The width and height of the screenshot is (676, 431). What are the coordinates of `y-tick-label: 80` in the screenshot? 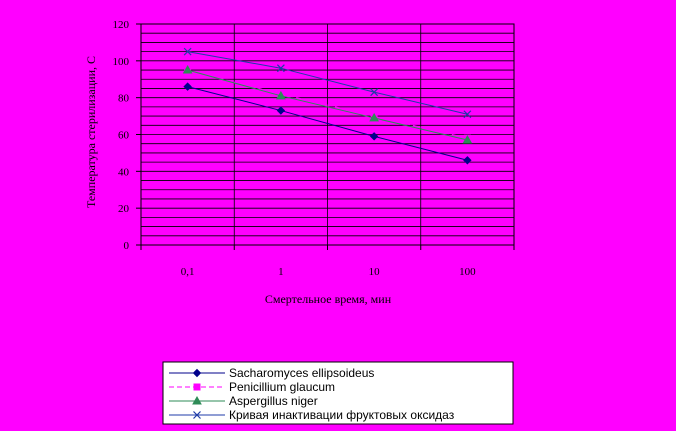 It's located at (124, 99).